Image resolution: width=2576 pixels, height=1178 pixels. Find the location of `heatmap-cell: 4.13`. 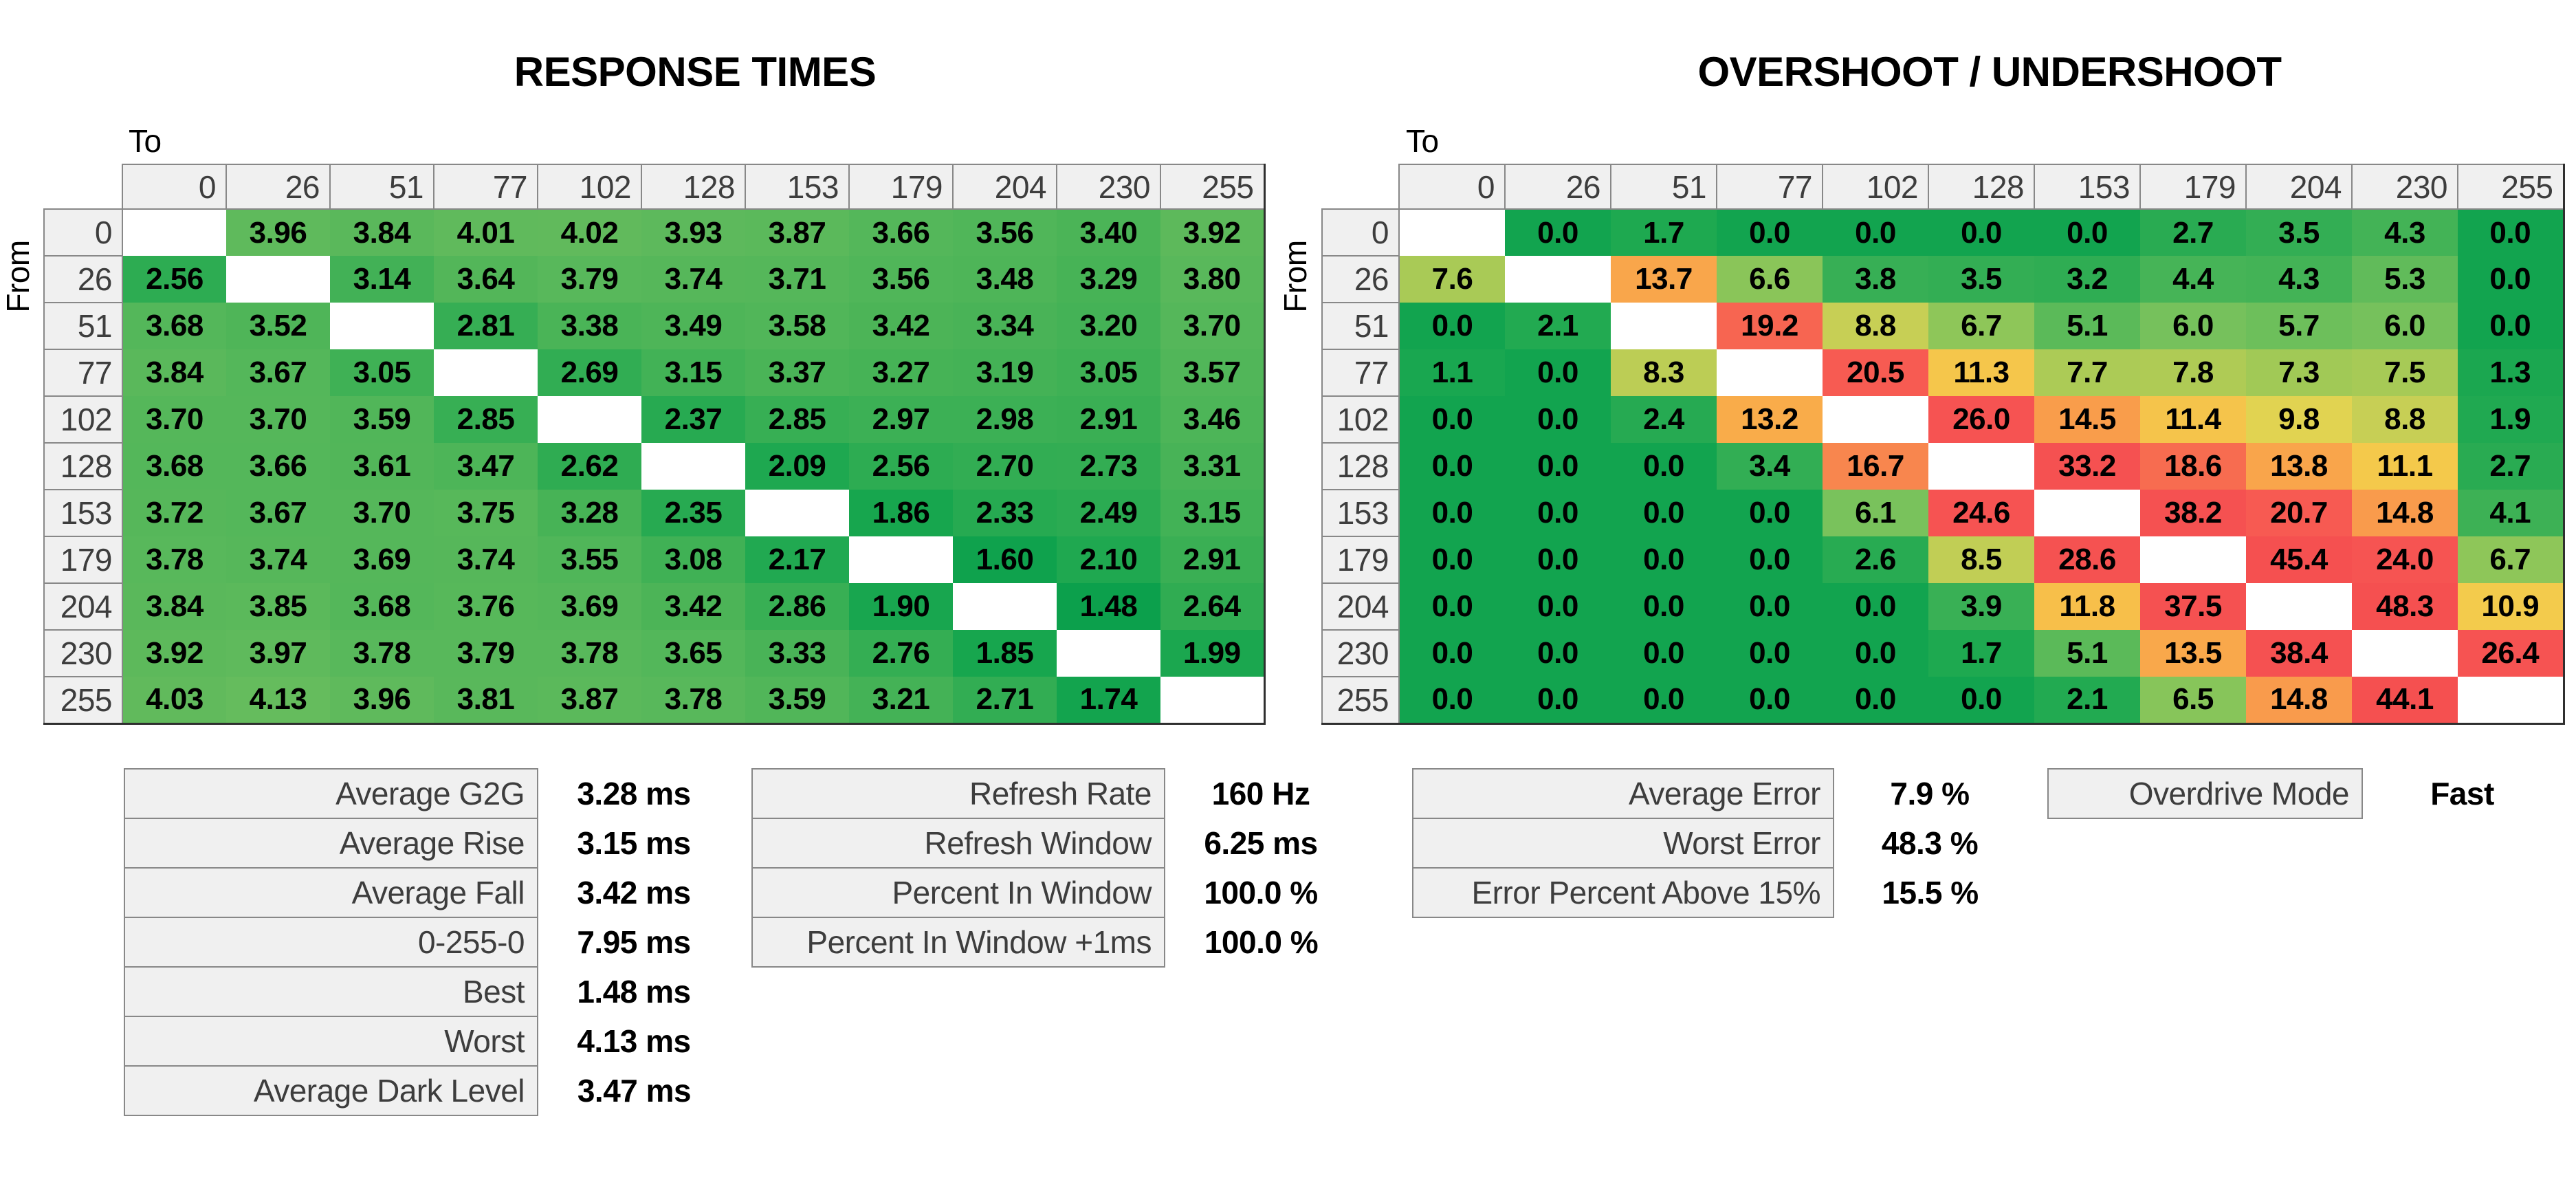

heatmap-cell: 4.13 is located at coordinates (278, 700).